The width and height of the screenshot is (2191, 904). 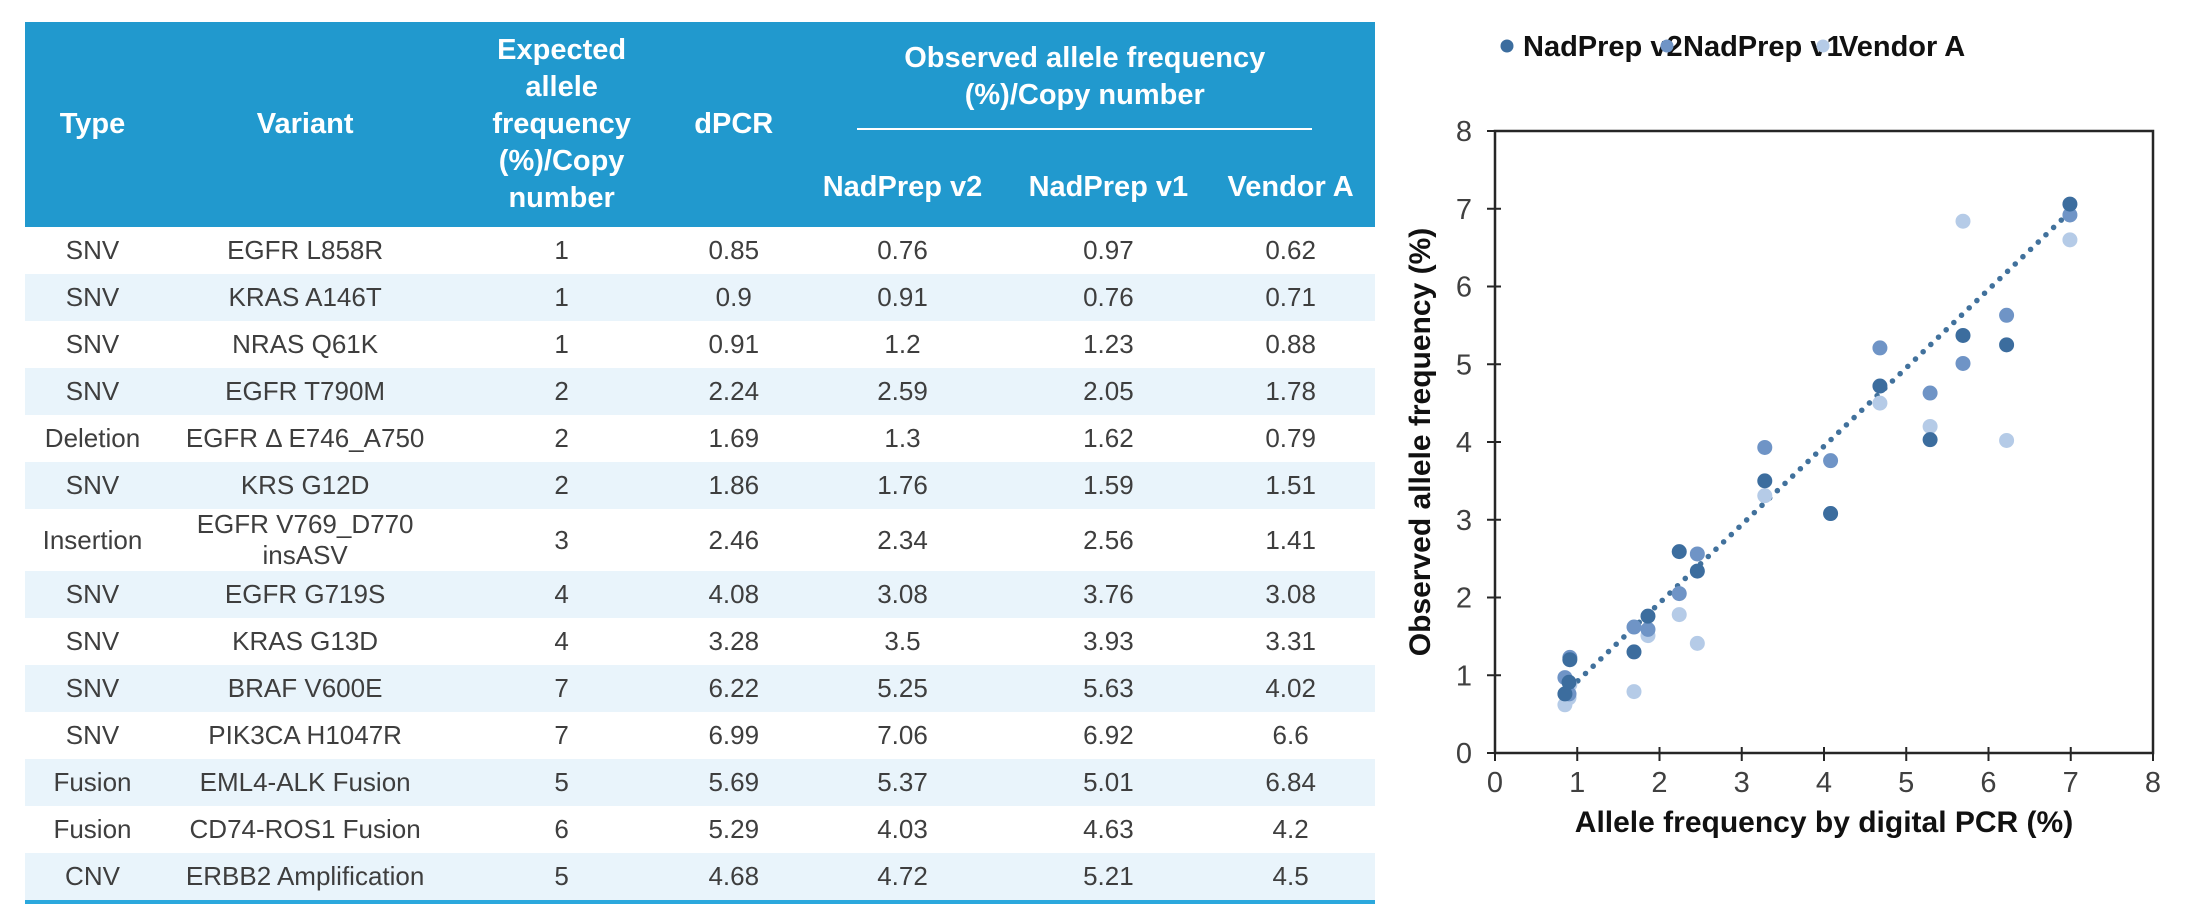 What do you see at coordinates (902, 641) in the screenshot?
I see `cell-nadprep-v2: 3.5` at bounding box center [902, 641].